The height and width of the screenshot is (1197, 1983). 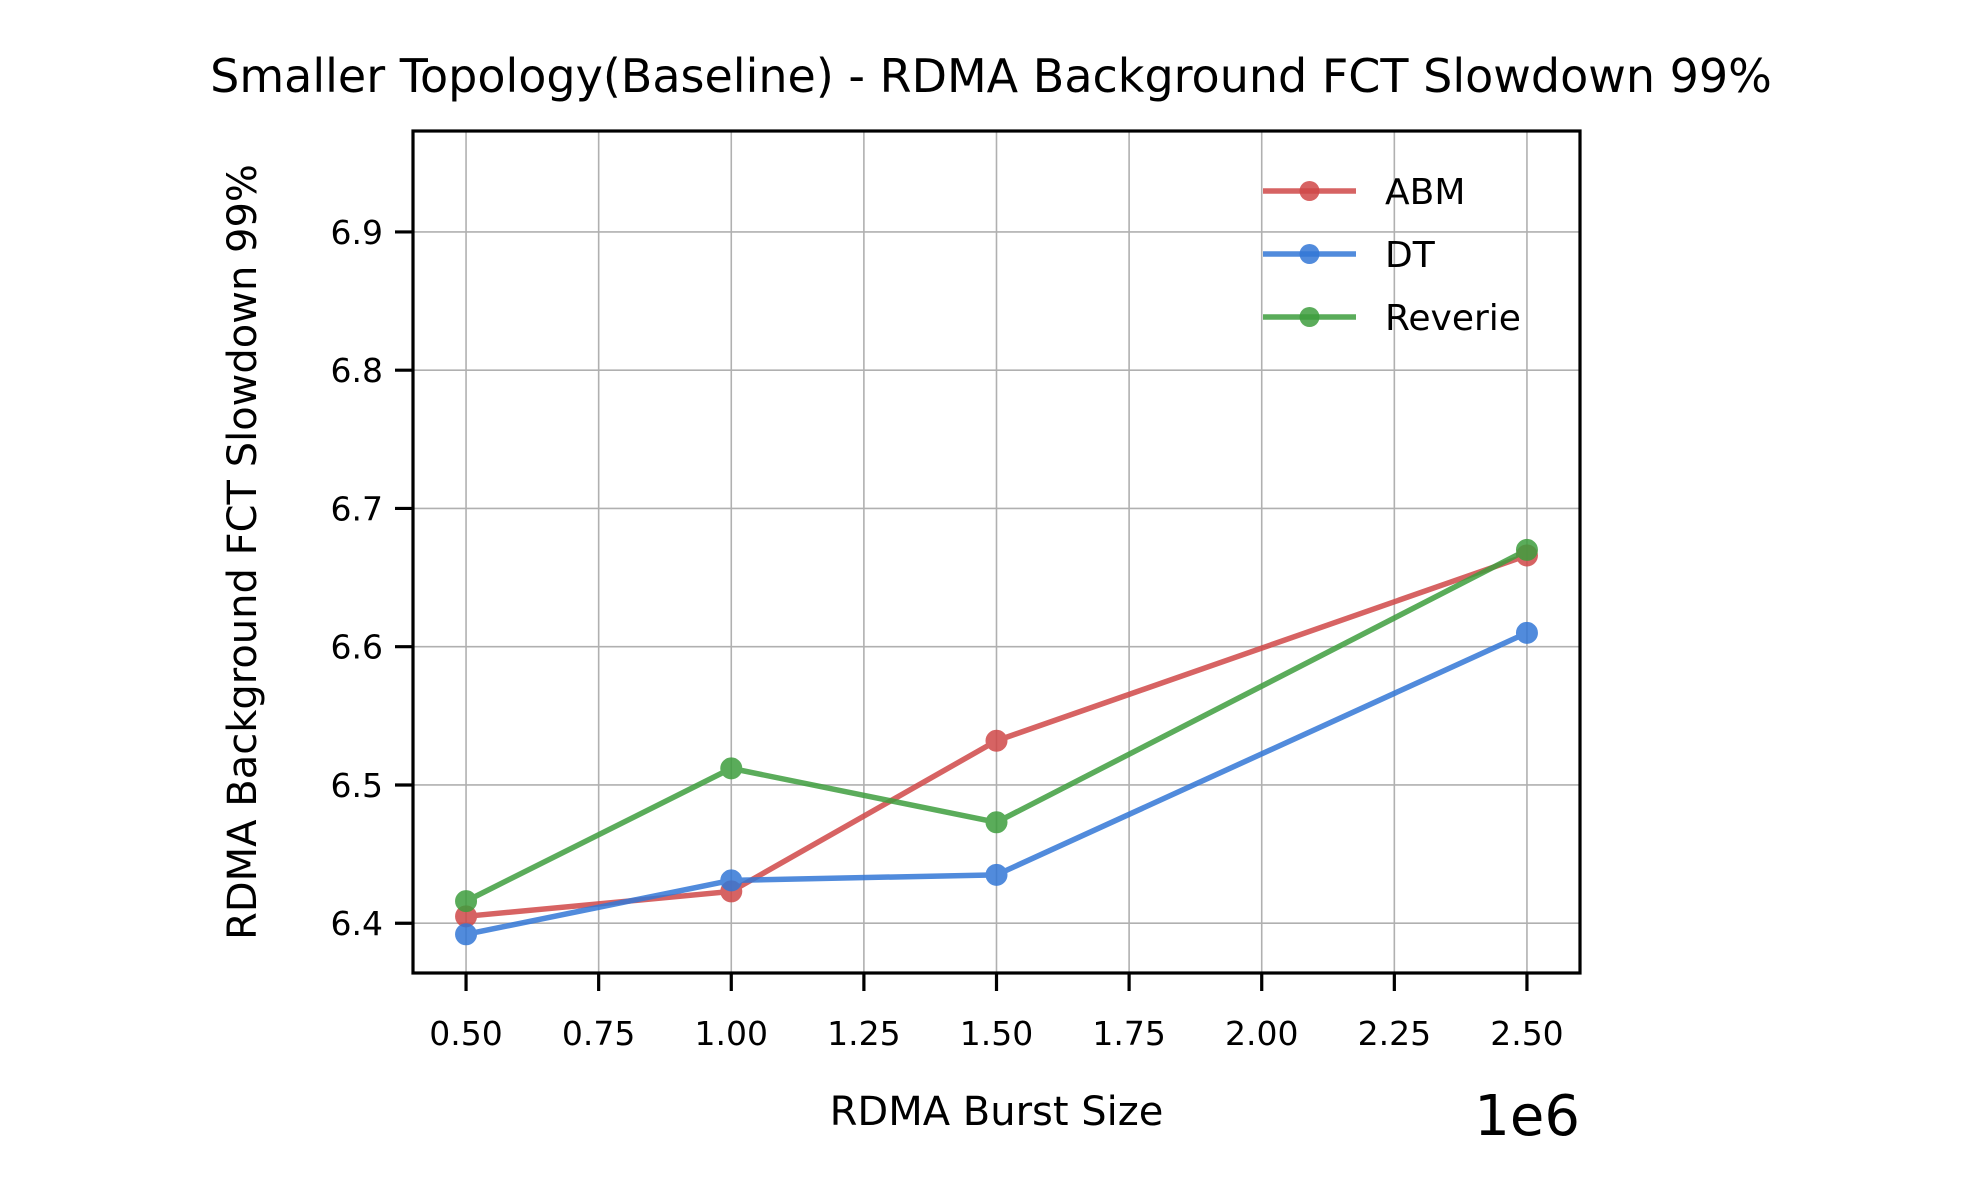 What do you see at coordinates (243, 552) in the screenshot?
I see `y-axis-label: RDMA Background FCT Slowdown 99%` at bounding box center [243, 552].